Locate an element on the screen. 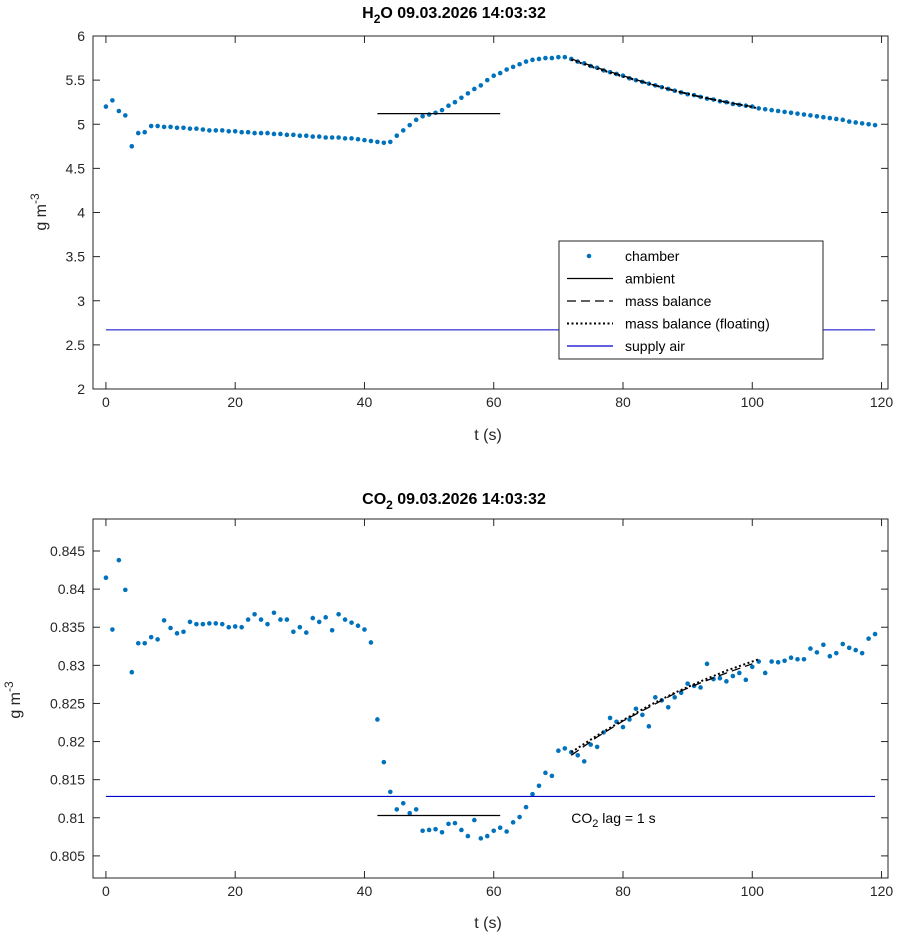  co2-chart-title: CO2 09.03.2026 14:03:32 is located at coordinates (454, 501).